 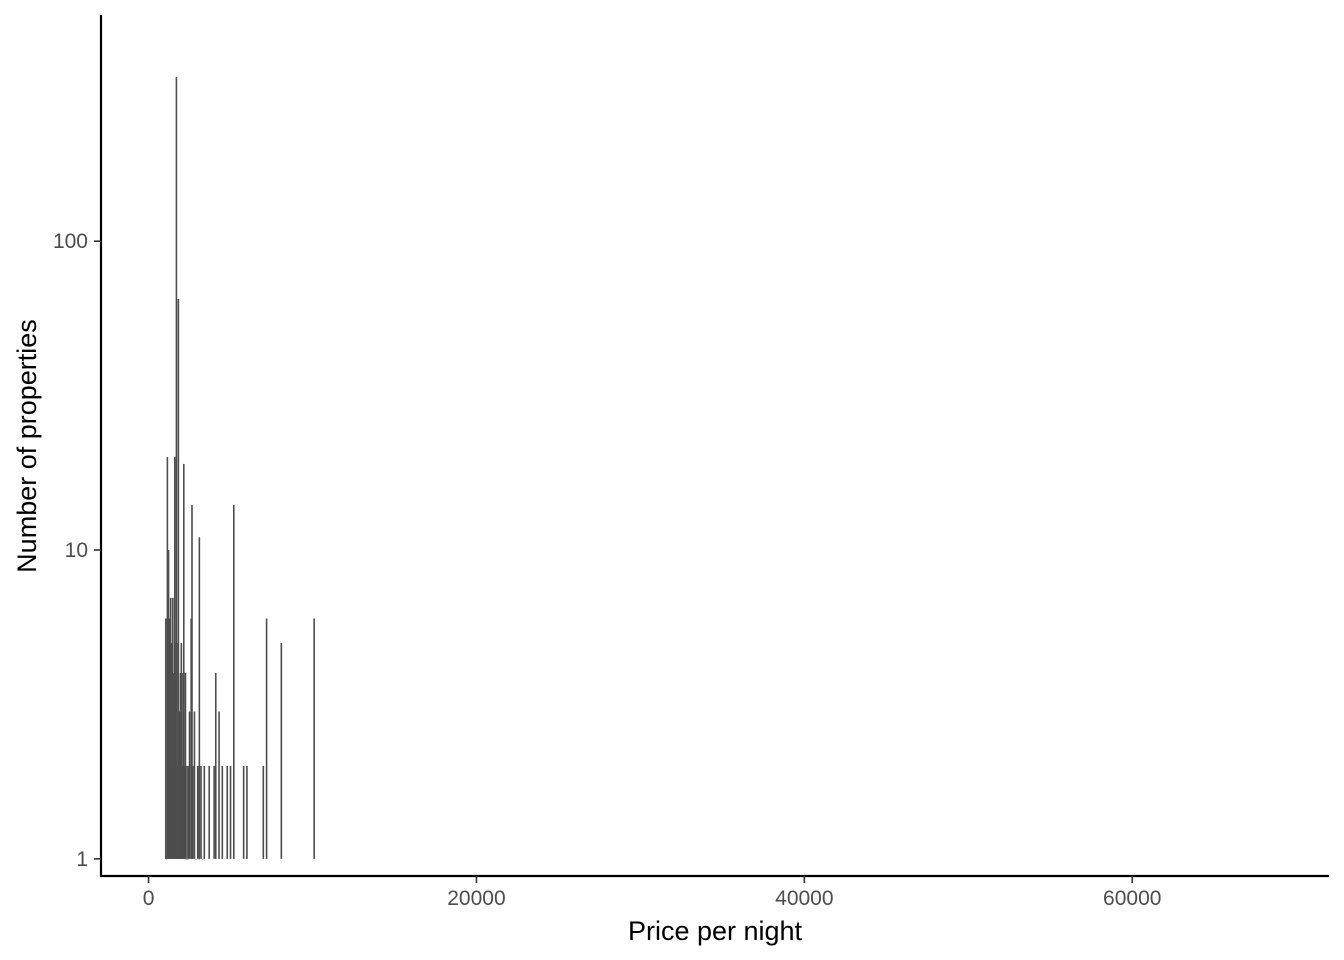 I want to click on x-tick-label: 40000, so click(x=804, y=898).